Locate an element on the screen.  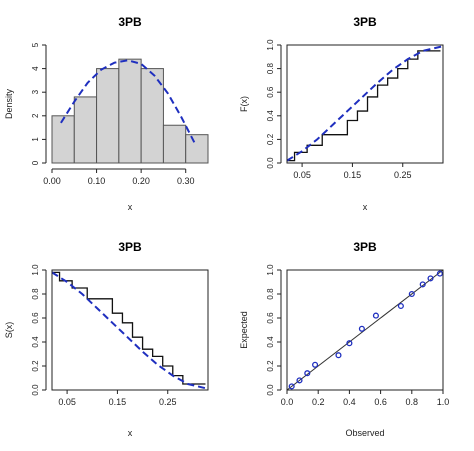
y-tick-label: 0 is located at coordinates (35, 162).